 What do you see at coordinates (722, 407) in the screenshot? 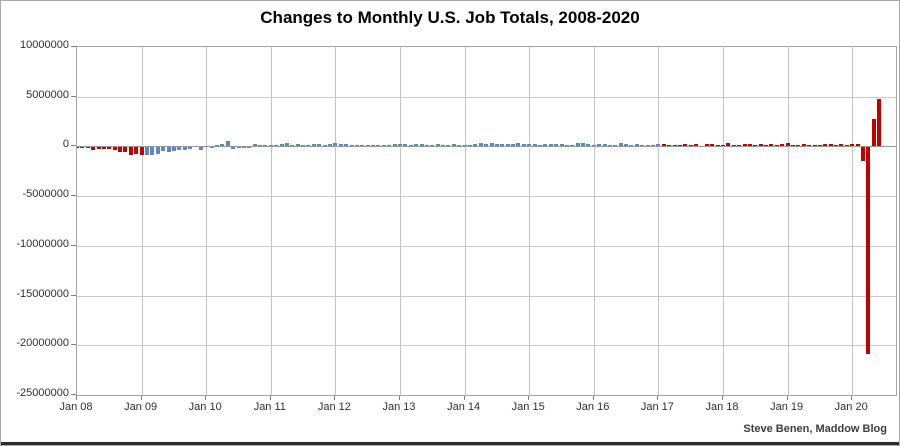
I see `x-tick-label: Jan 18` at bounding box center [722, 407].